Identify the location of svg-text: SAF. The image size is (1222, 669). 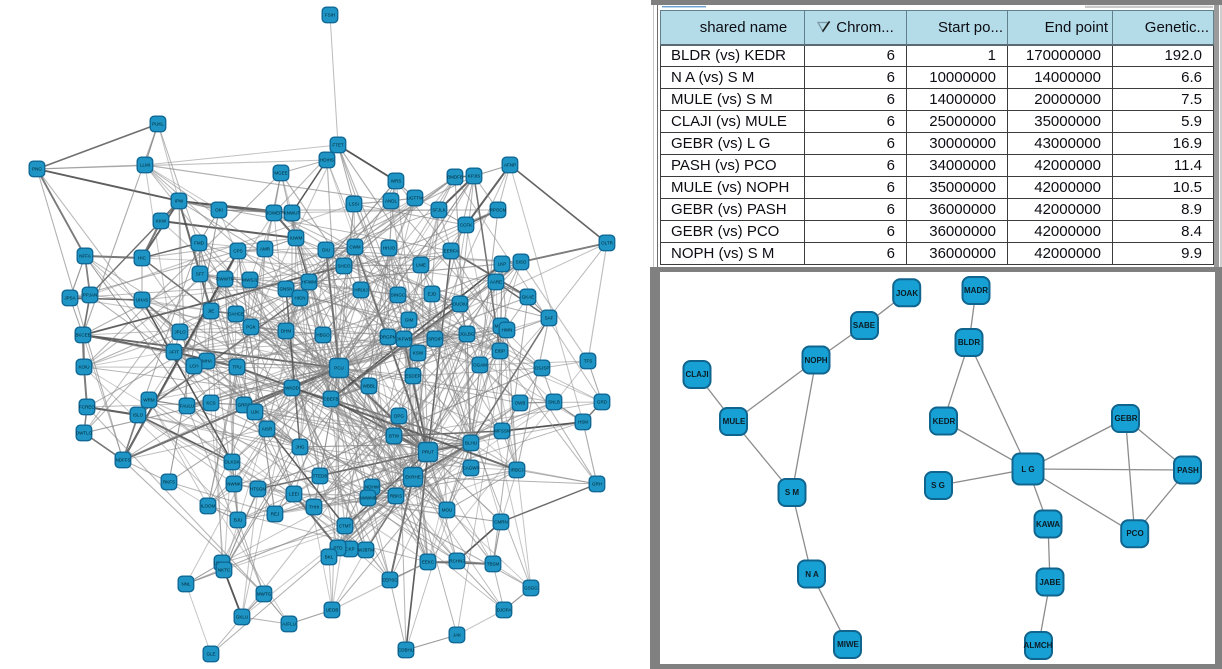
(549, 318).